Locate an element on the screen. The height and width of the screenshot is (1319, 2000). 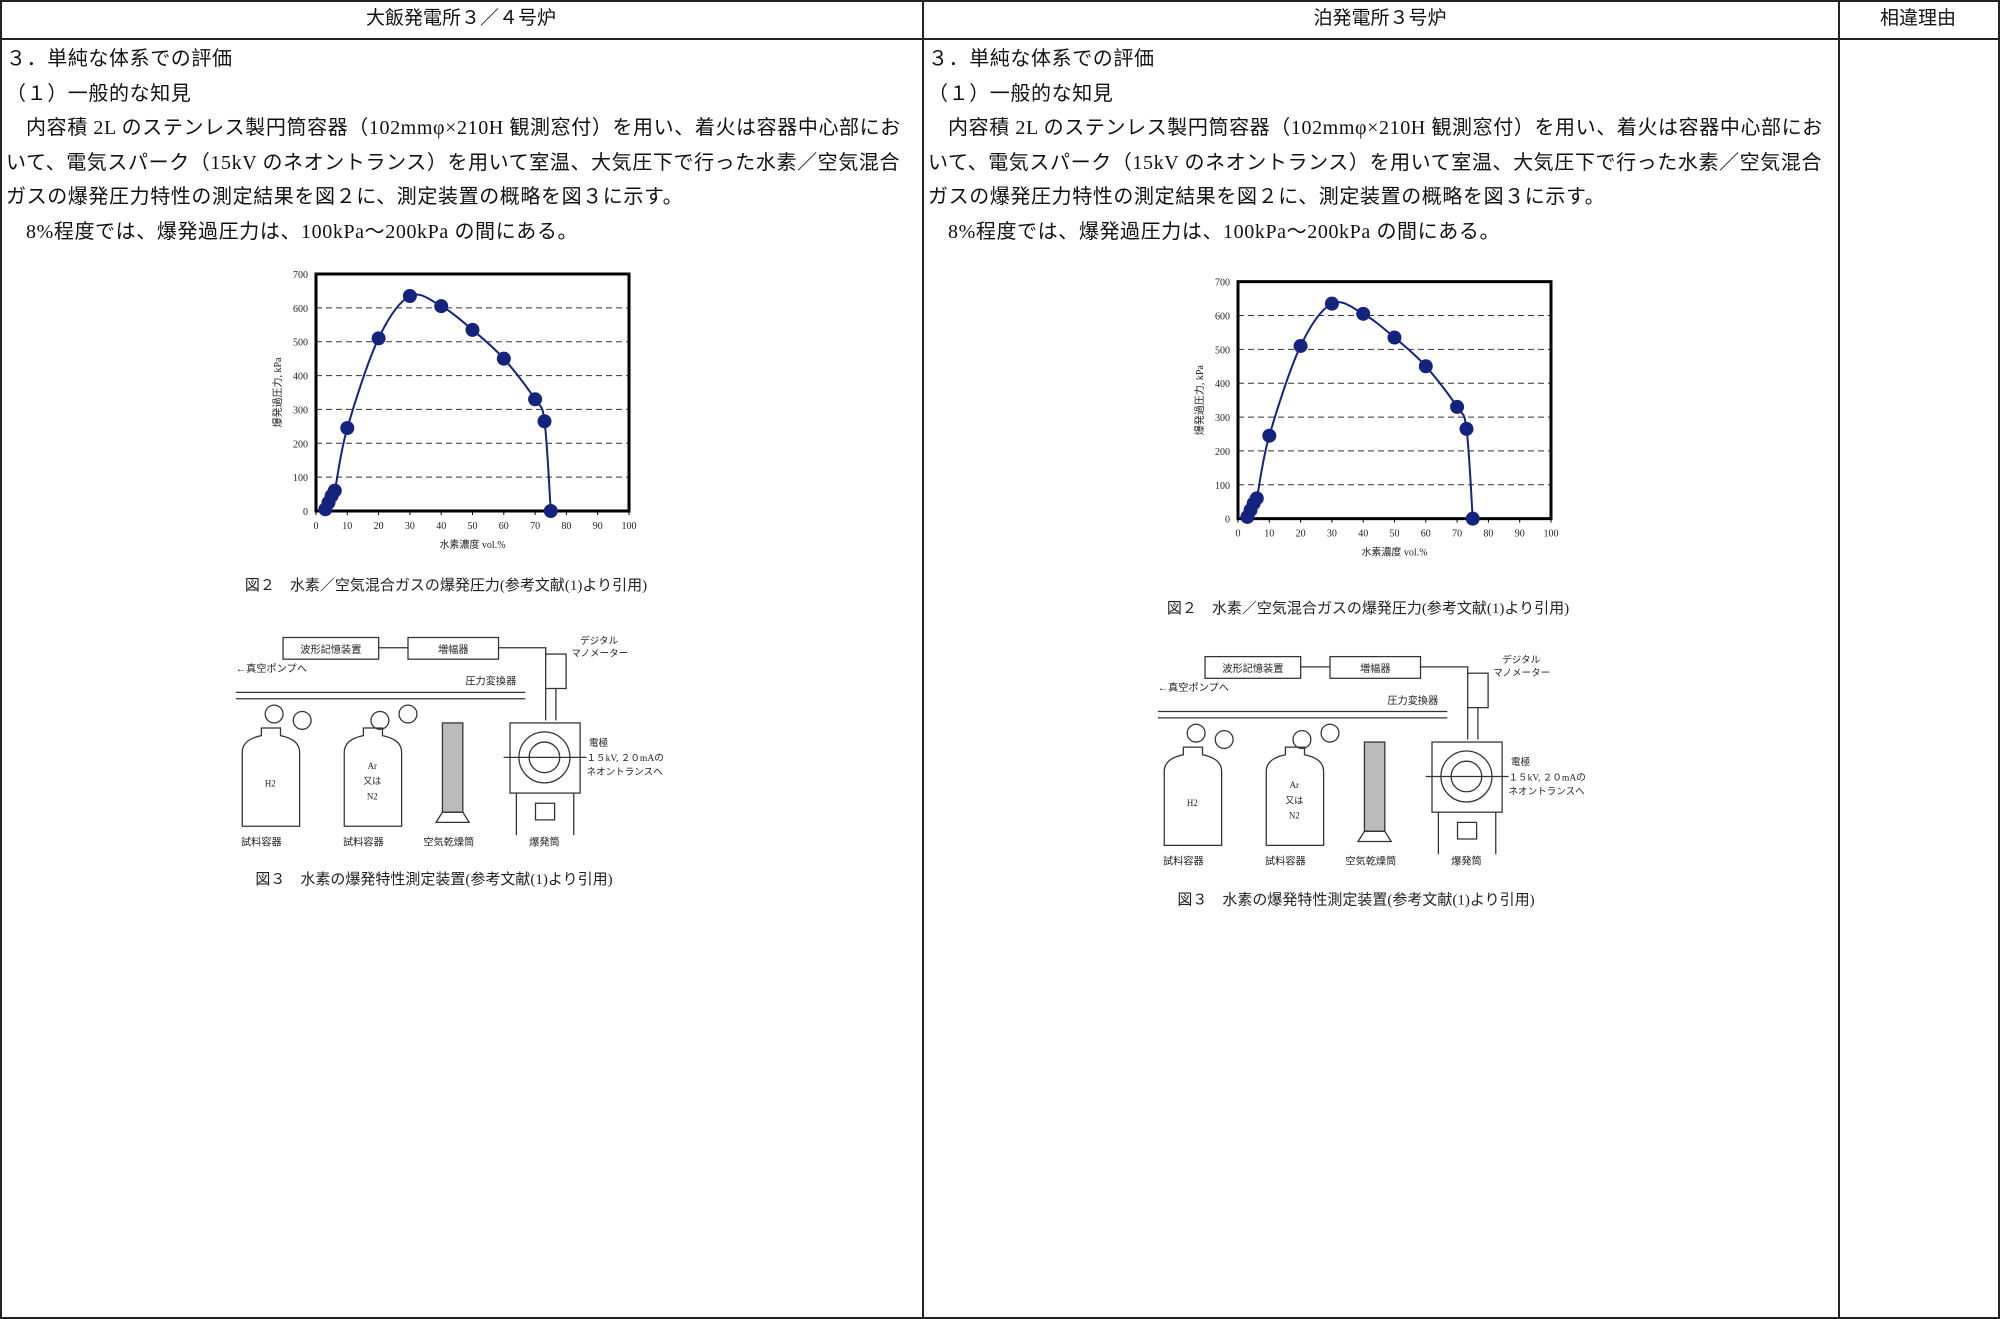
x-tick-label: 20 is located at coordinates (379, 526).